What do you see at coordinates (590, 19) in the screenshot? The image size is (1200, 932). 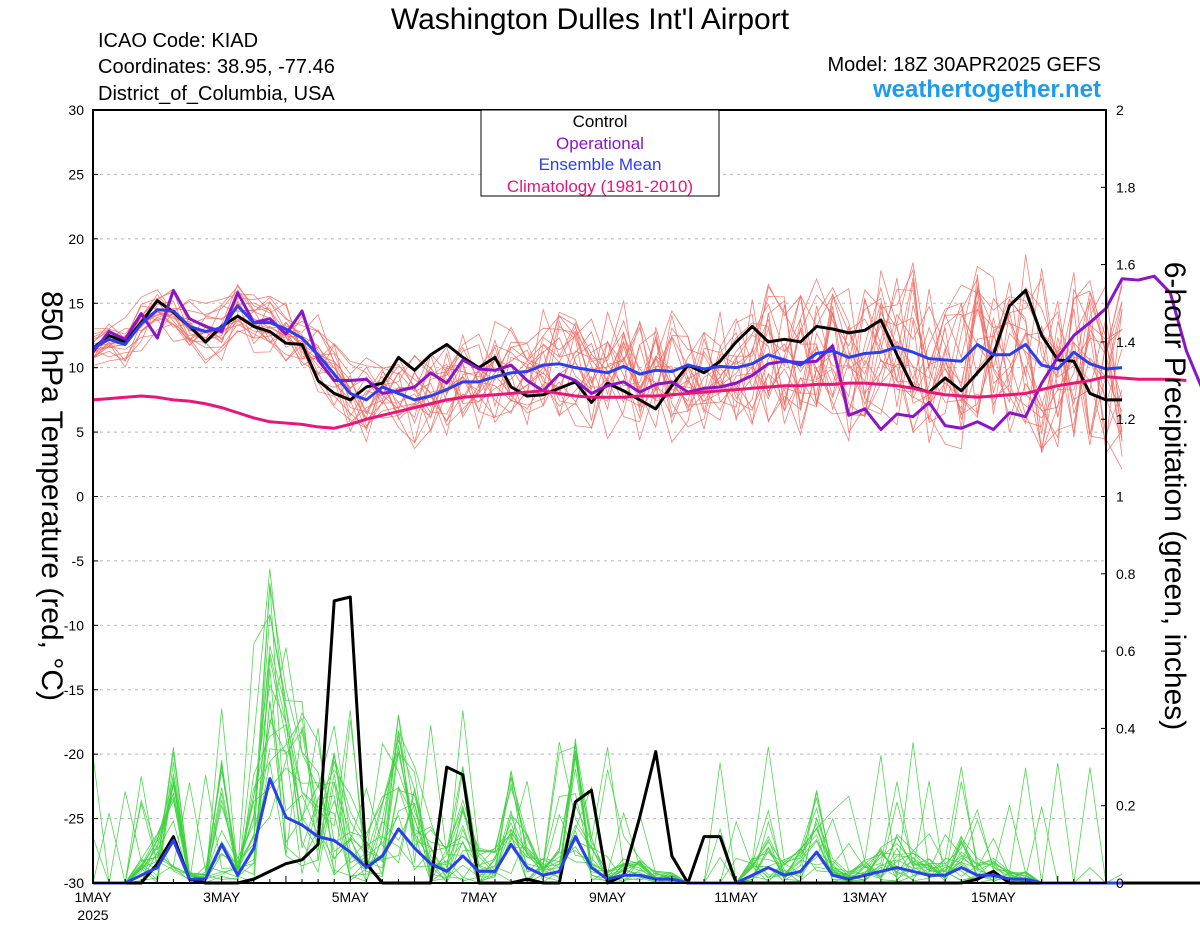 I see `chart-title: Washington Dulles Int'l Airport` at bounding box center [590, 19].